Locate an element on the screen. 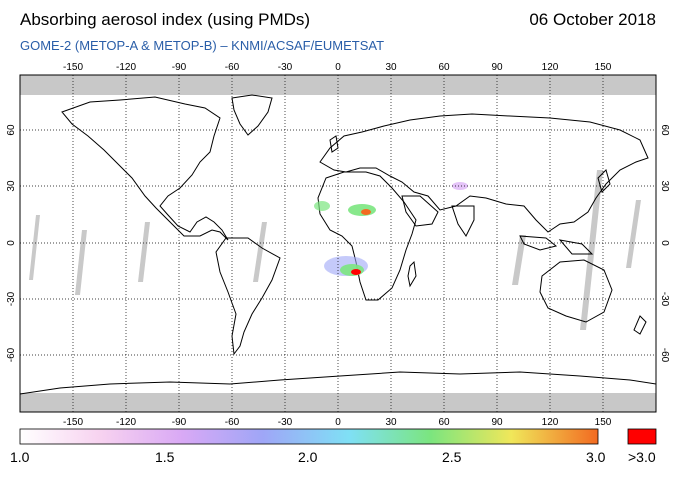 This screenshot has height=480, width=676. plume-sahara is located at coordinates (322, 206).